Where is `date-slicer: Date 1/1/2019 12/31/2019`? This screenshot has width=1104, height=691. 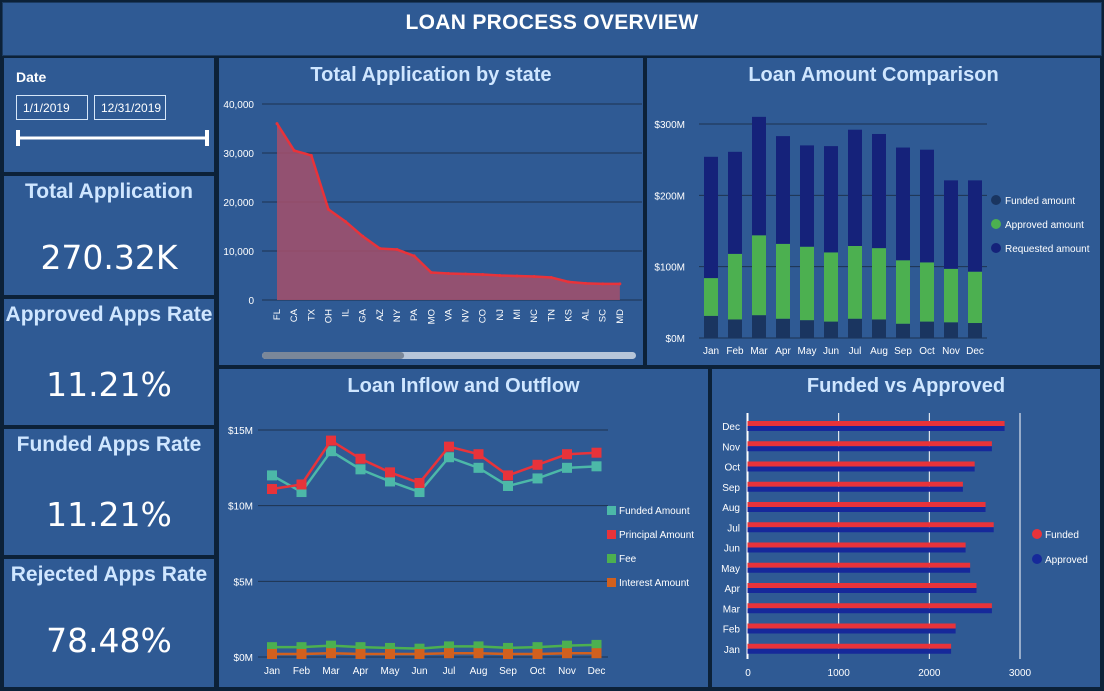 date-slicer: Date 1/1/2019 12/31/2019 is located at coordinates (109, 115).